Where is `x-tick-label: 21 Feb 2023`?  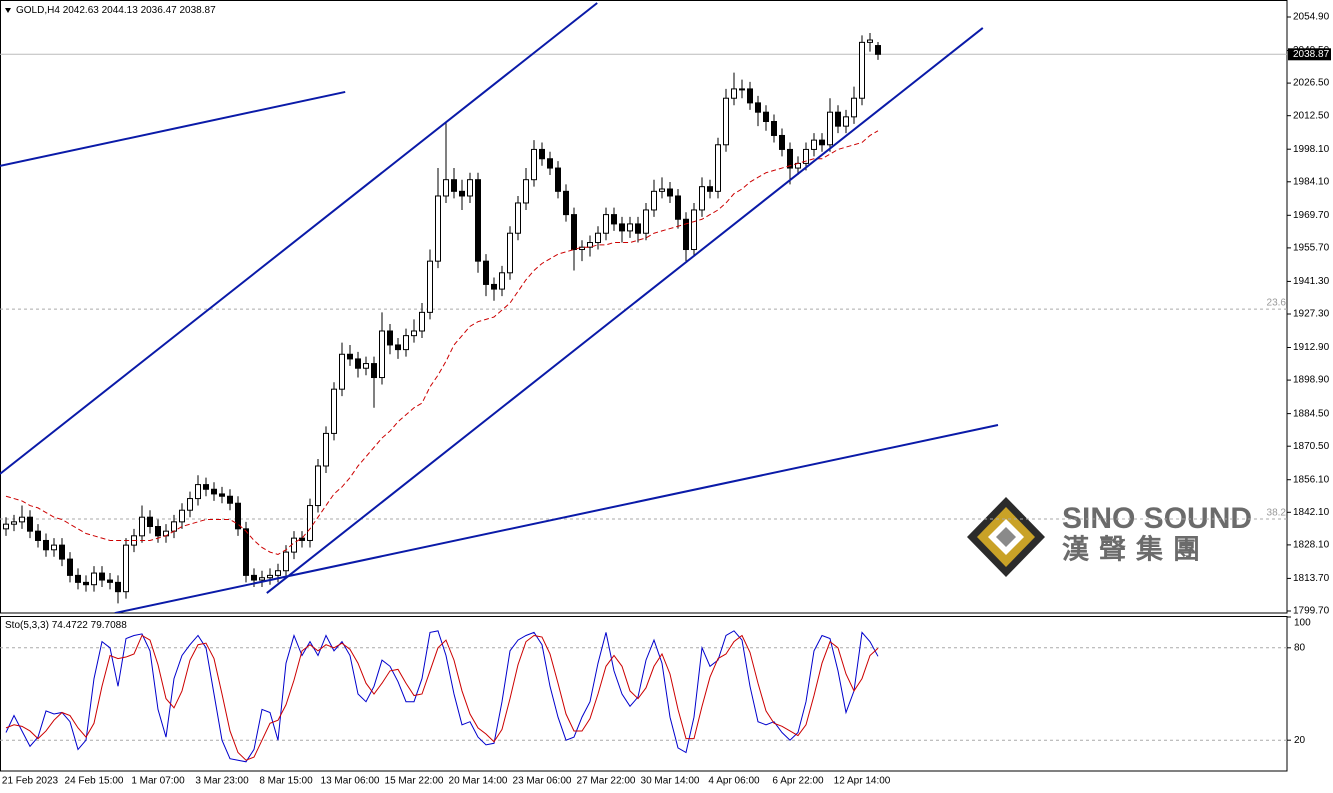
x-tick-label: 21 Feb 2023 is located at coordinates (30, 781).